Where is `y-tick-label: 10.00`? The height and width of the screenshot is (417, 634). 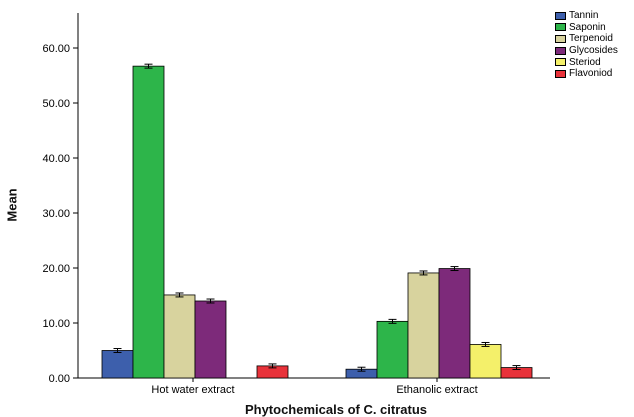 y-tick-label: 10.00 is located at coordinates (56, 324).